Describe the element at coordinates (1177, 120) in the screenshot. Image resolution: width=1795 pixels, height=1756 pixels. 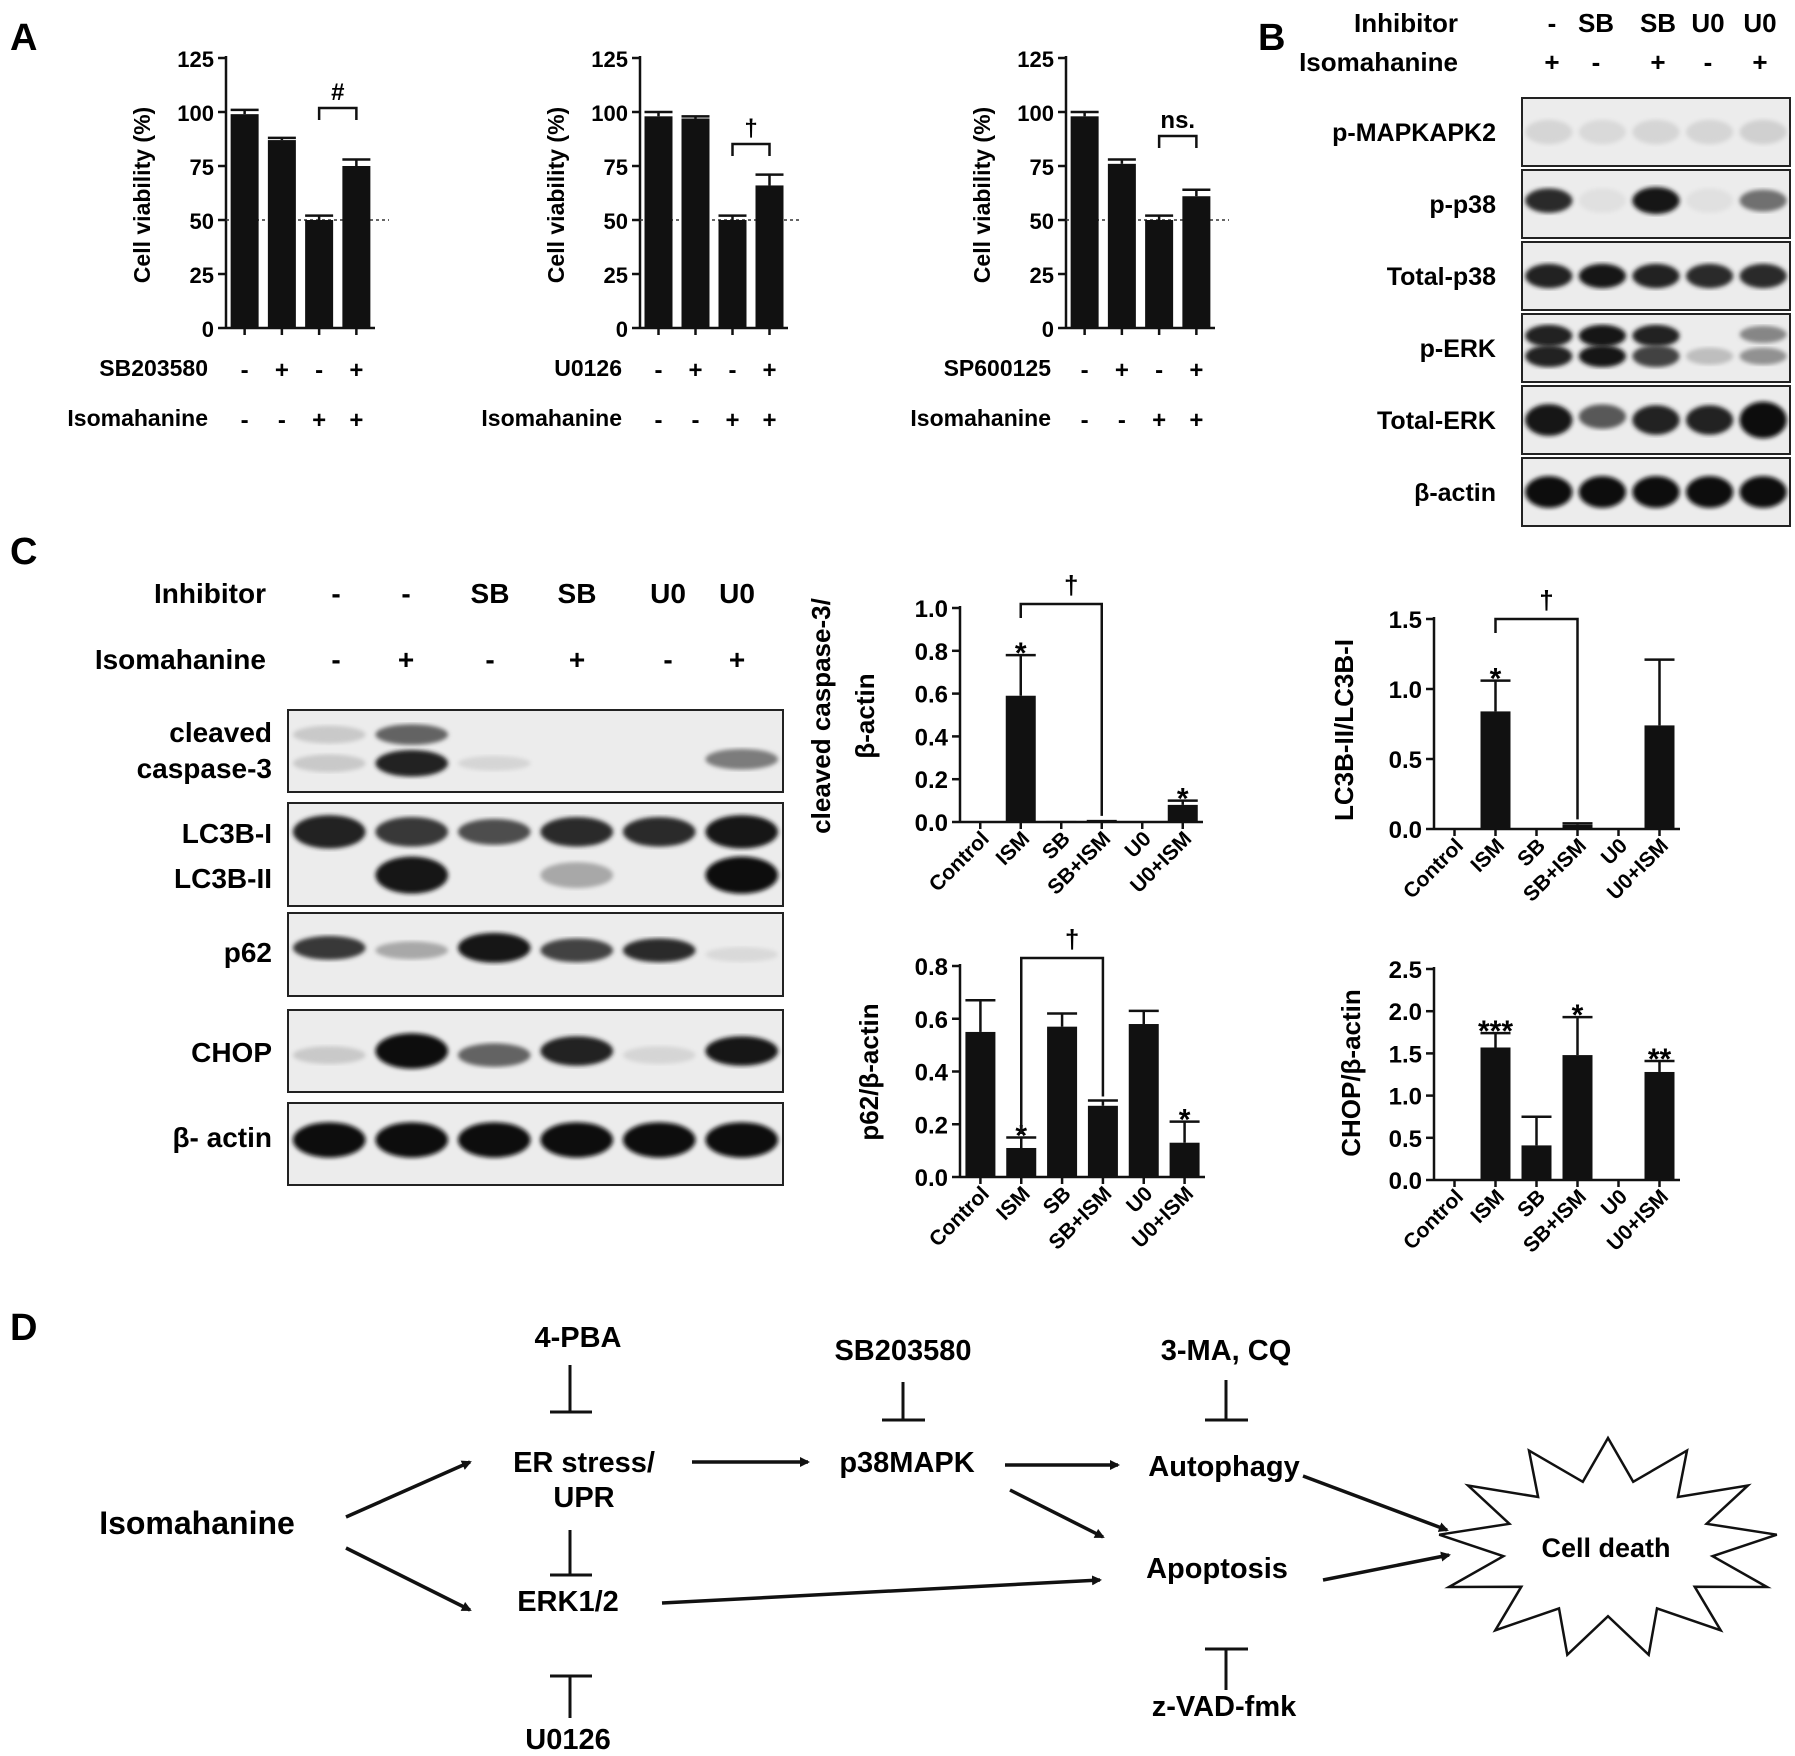
I see `bracket-label: ns.` at that location.